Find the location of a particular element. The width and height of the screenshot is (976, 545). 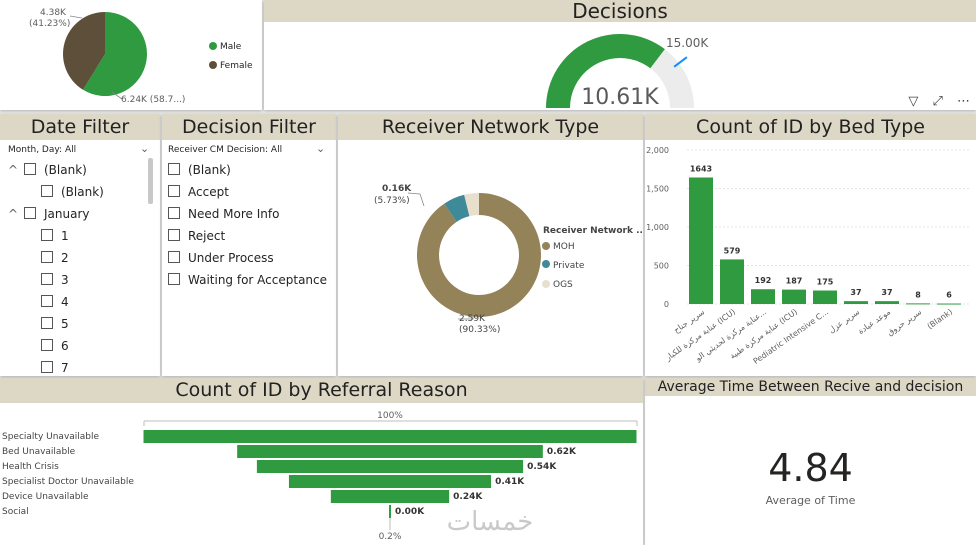

date-filter-dropdown-icon: ⌄ is located at coordinates (145, 148).